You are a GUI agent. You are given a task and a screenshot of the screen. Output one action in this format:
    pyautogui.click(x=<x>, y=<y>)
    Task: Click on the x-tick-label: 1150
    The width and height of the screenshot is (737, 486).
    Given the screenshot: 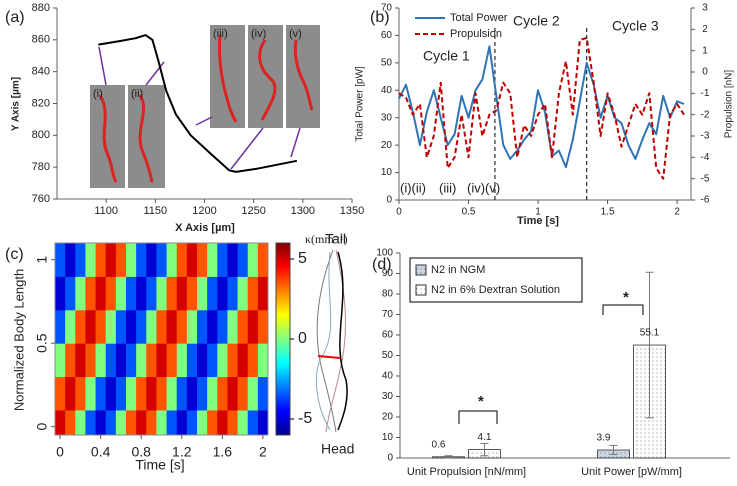 What is the action you would take?
    pyautogui.click(x=156, y=211)
    